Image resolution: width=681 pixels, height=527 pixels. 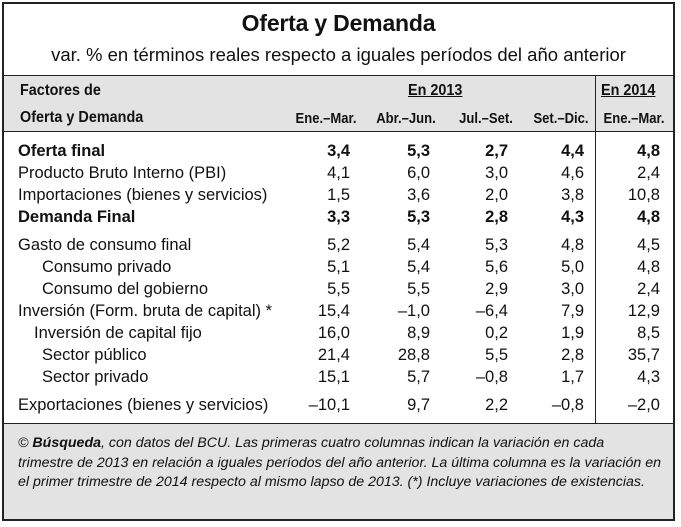 What do you see at coordinates (643, 405) in the screenshot?
I see `cell-value: –2,0` at bounding box center [643, 405].